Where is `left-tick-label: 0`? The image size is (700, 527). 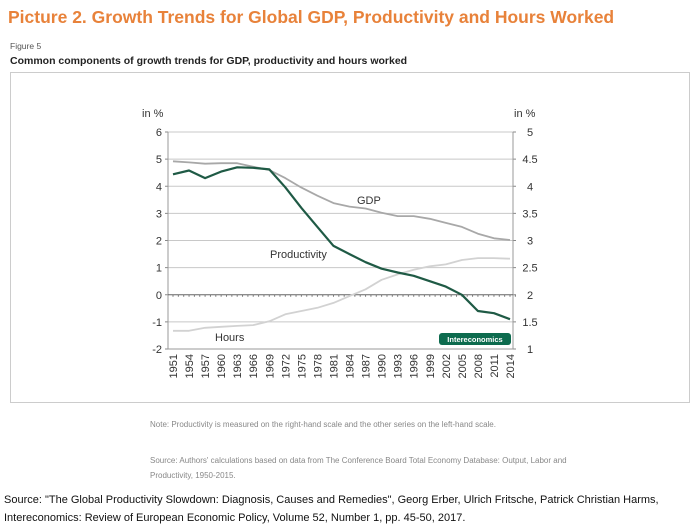
left-tick-label: 0 is located at coordinates (159, 296).